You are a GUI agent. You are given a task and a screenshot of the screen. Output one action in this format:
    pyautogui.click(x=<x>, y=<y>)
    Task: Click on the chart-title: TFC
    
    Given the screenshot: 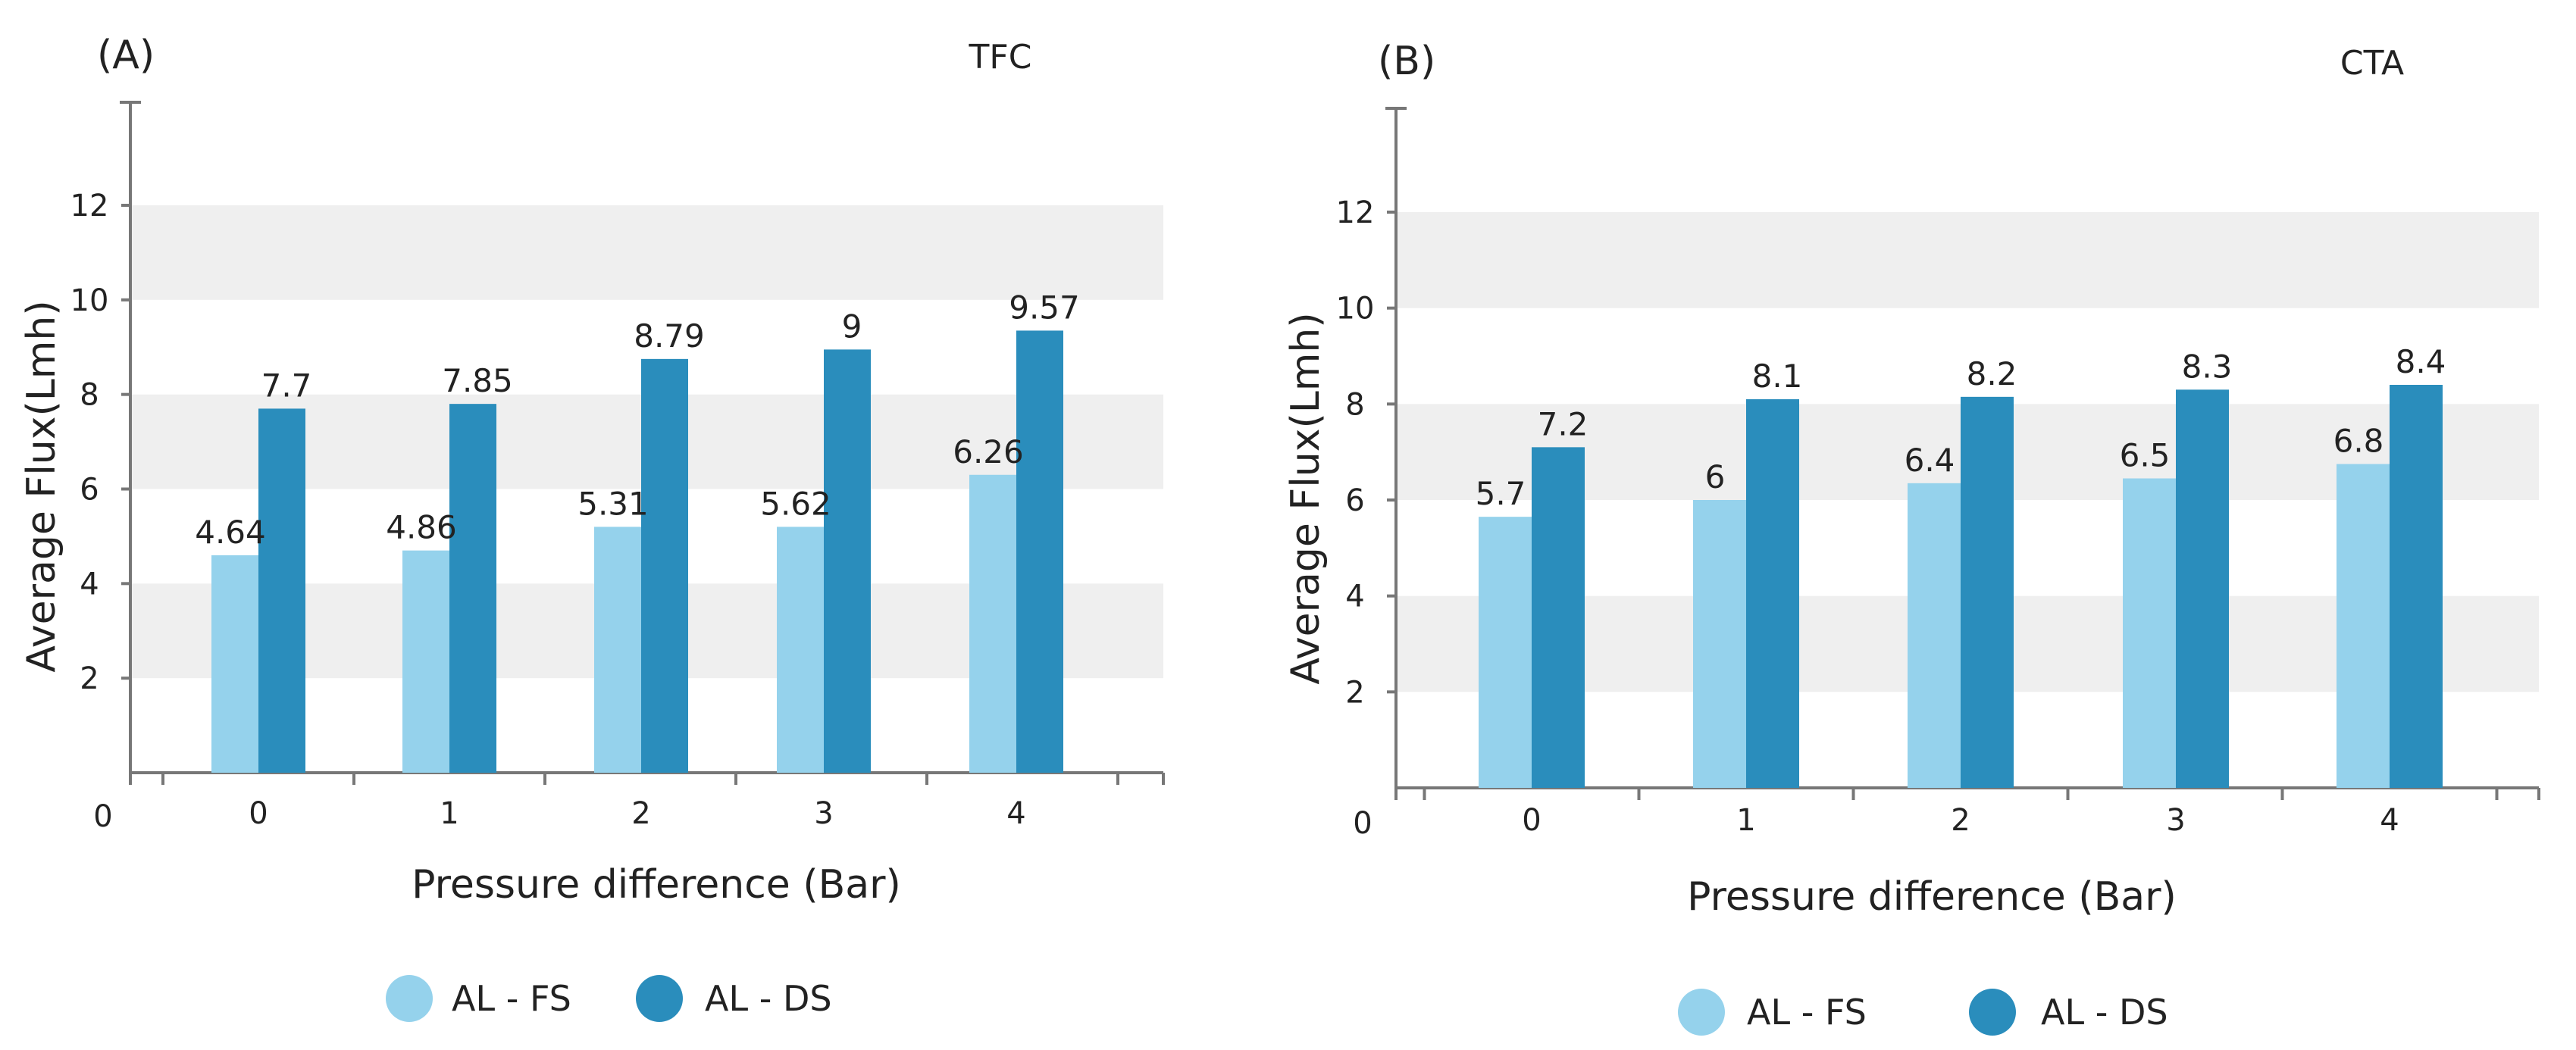 What is the action you would take?
    pyautogui.click(x=1001, y=58)
    